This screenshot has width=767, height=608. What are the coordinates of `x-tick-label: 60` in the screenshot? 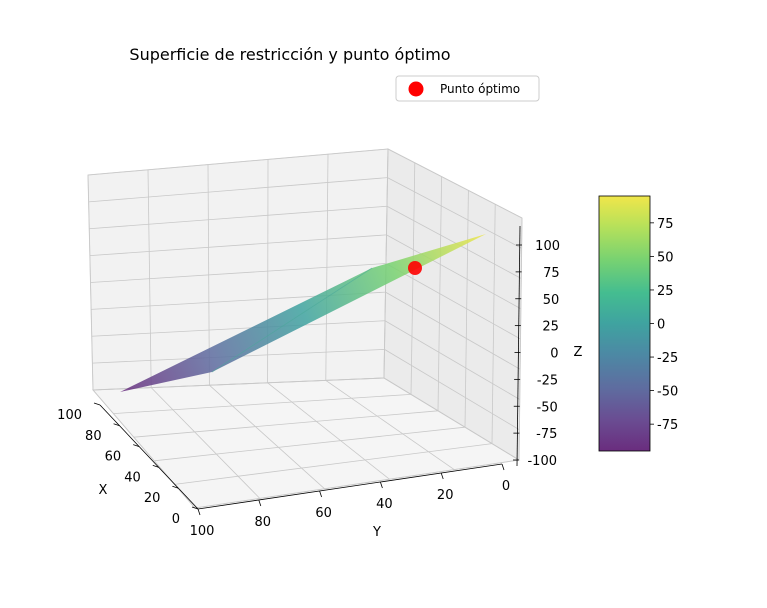 It's located at (113, 457).